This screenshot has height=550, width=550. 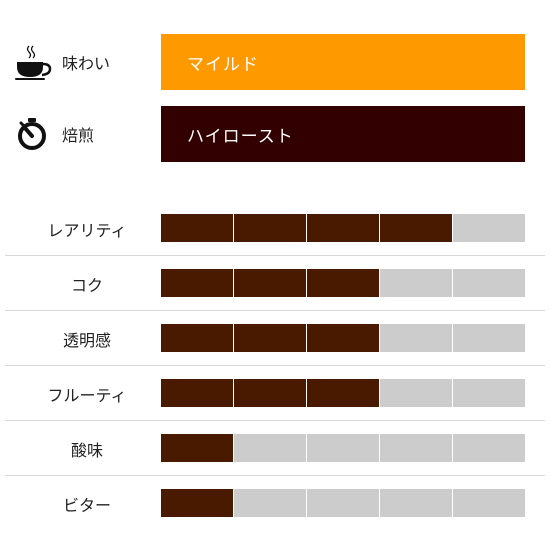 What do you see at coordinates (86, 285) in the screenshot?
I see `rating-label: コク` at bounding box center [86, 285].